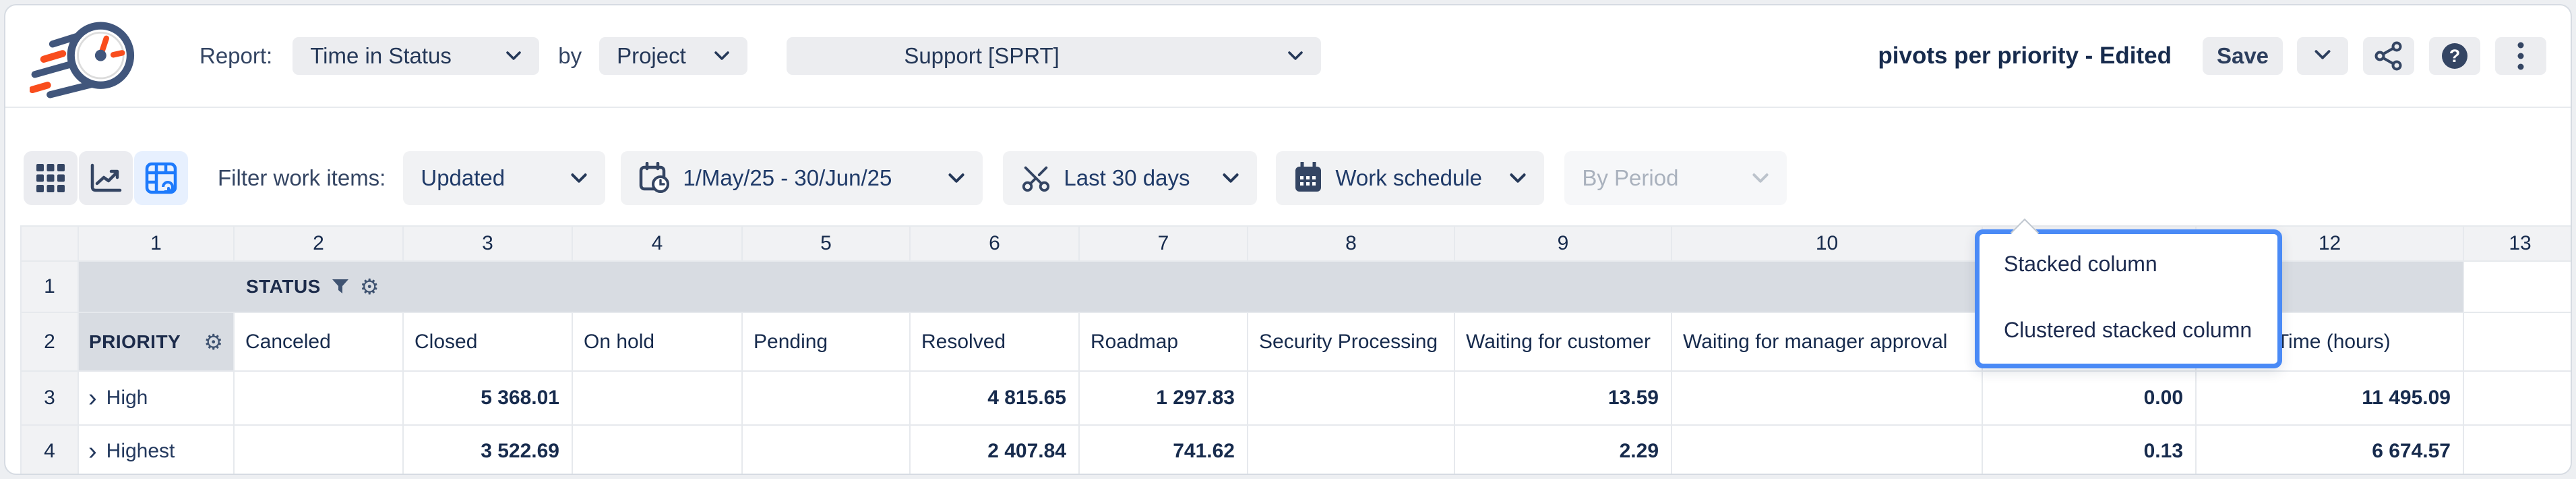 Image resolution: width=2576 pixels, height=479 pixels. I want to click on cell-highest-col13, so click(2517, 449).